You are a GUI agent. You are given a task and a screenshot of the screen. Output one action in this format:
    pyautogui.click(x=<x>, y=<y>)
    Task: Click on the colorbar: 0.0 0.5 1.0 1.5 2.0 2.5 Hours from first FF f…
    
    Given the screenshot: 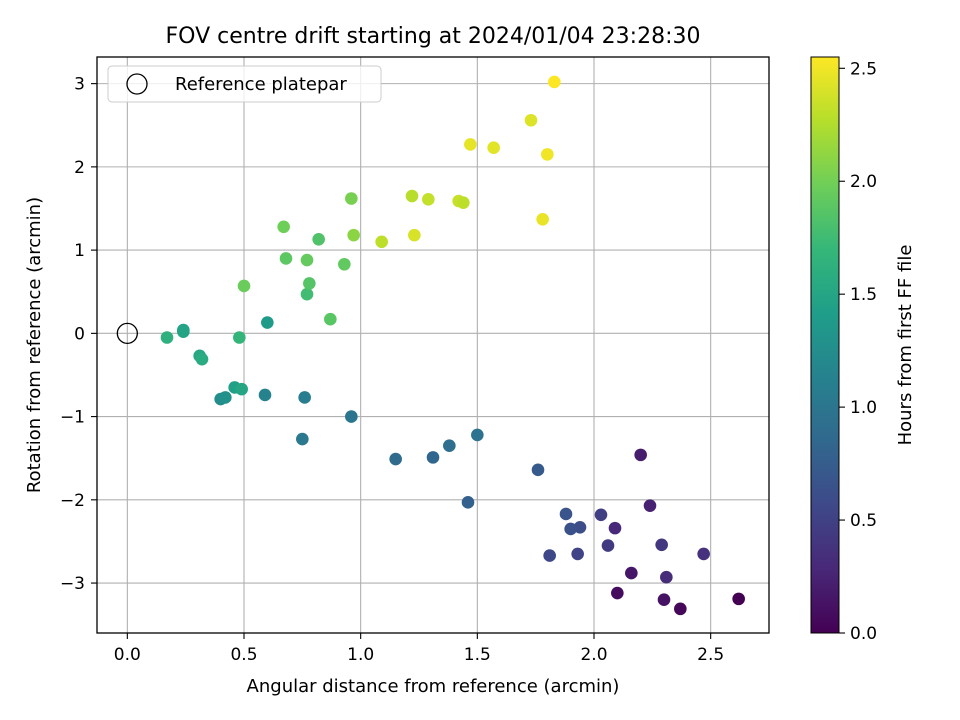 What is the action you would take?
    pyautogui.click(x=863, y=350)
    